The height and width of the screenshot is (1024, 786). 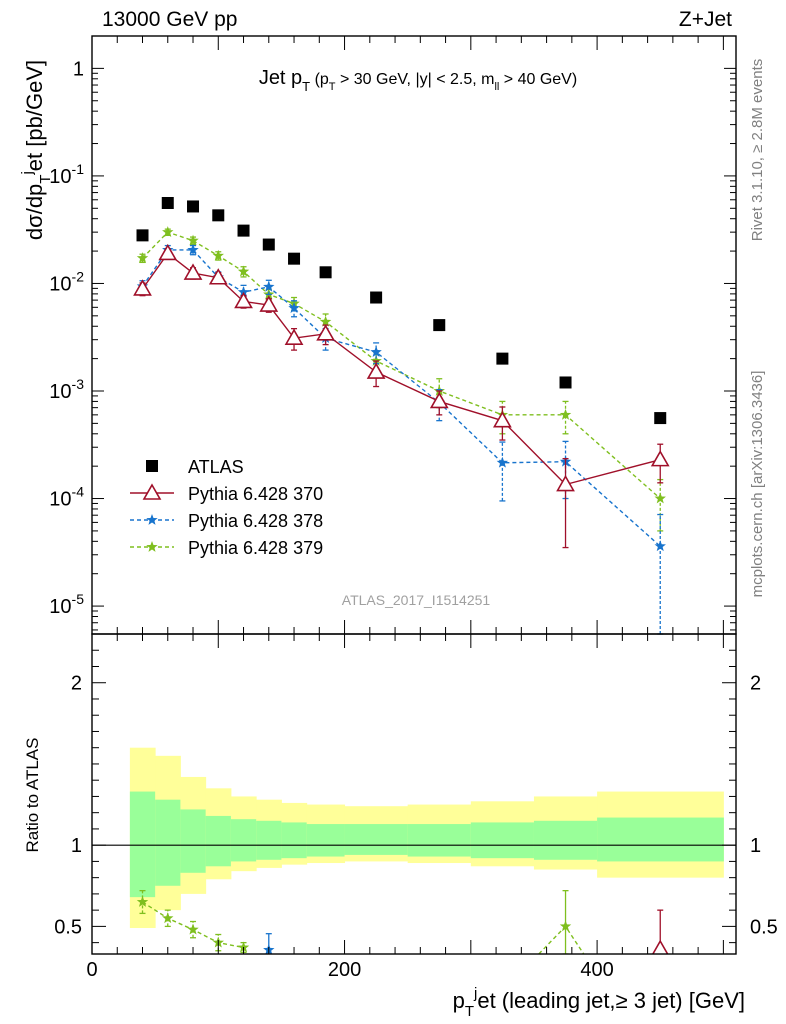 I want to click on legend-item-label: Pythia 6.428 370, so click(x=255, y=494).